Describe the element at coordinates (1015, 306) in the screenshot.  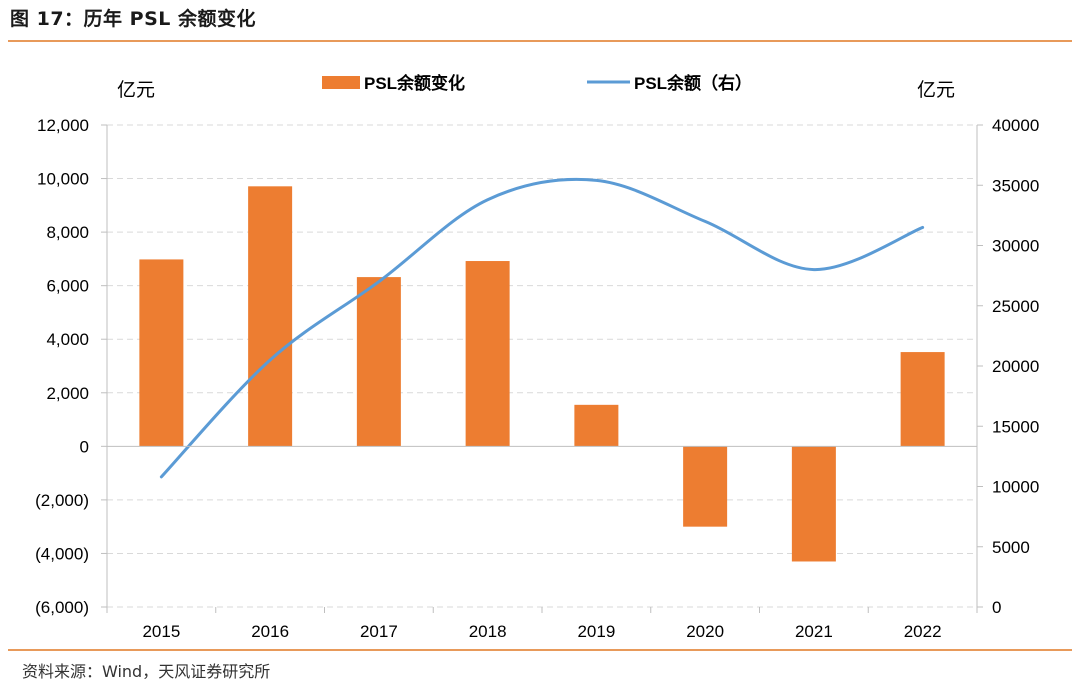
I see `right-tick-label: 25000` at that location.